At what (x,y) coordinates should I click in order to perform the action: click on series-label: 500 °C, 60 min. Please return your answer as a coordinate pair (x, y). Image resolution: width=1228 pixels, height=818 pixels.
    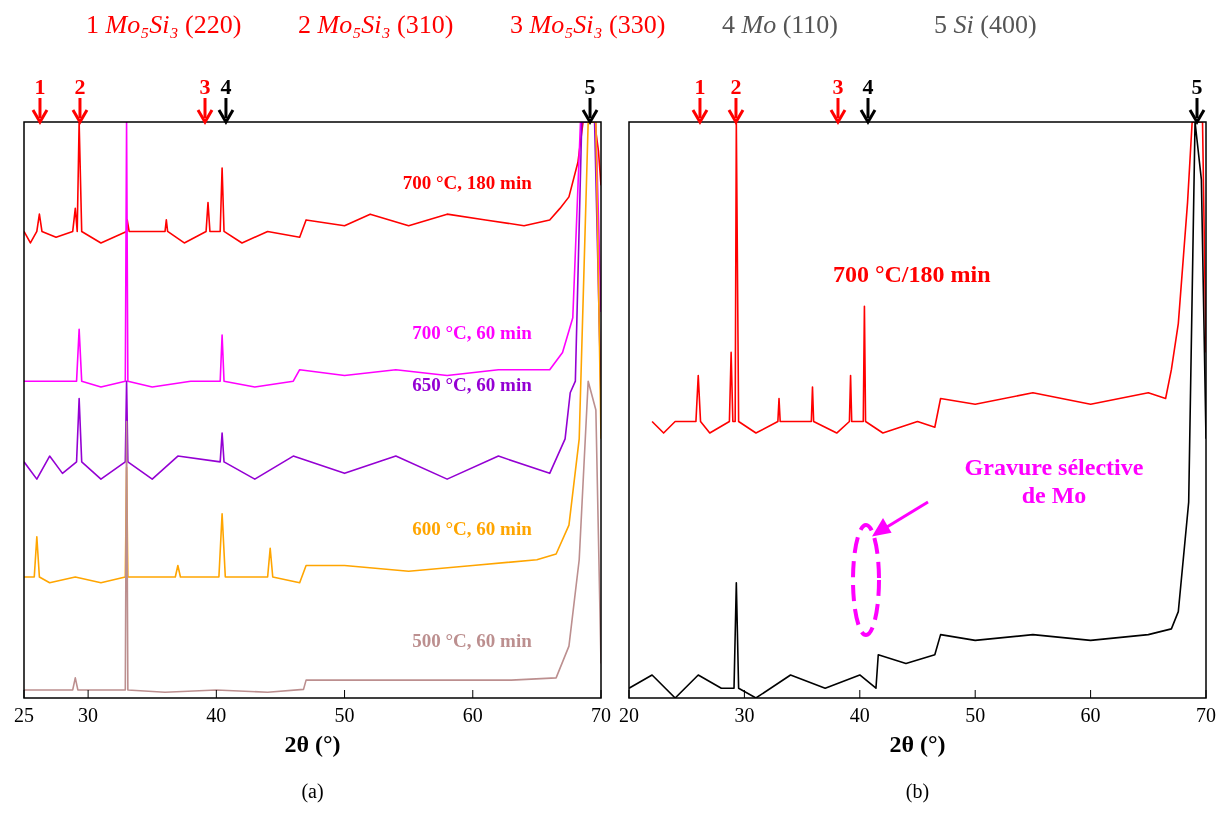
    Looking at the image, I should click on (472, 641).